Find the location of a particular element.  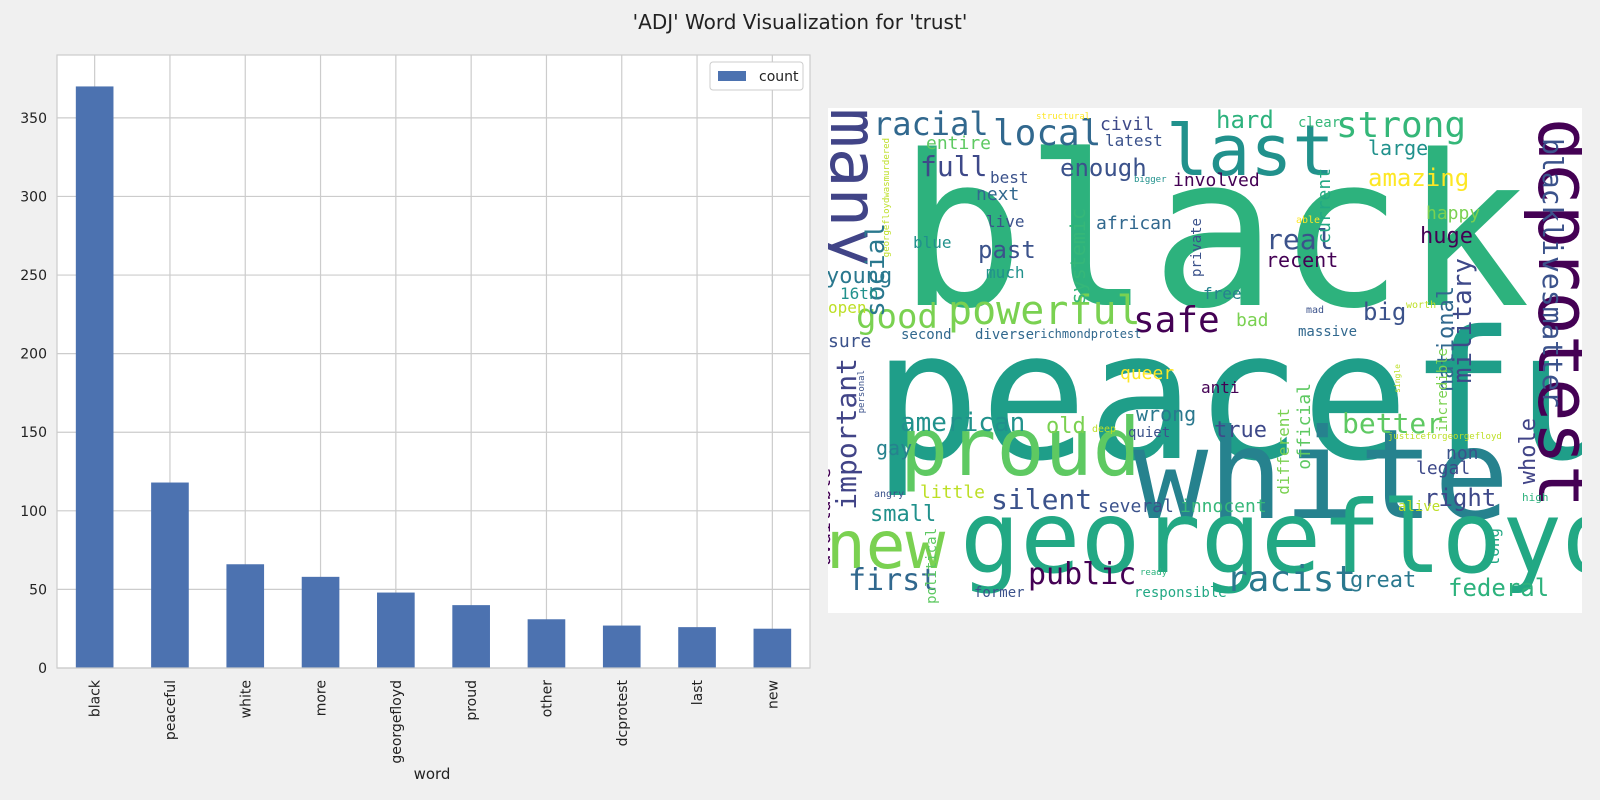

wordcloud-word: small is located at coordinates (903, 514).